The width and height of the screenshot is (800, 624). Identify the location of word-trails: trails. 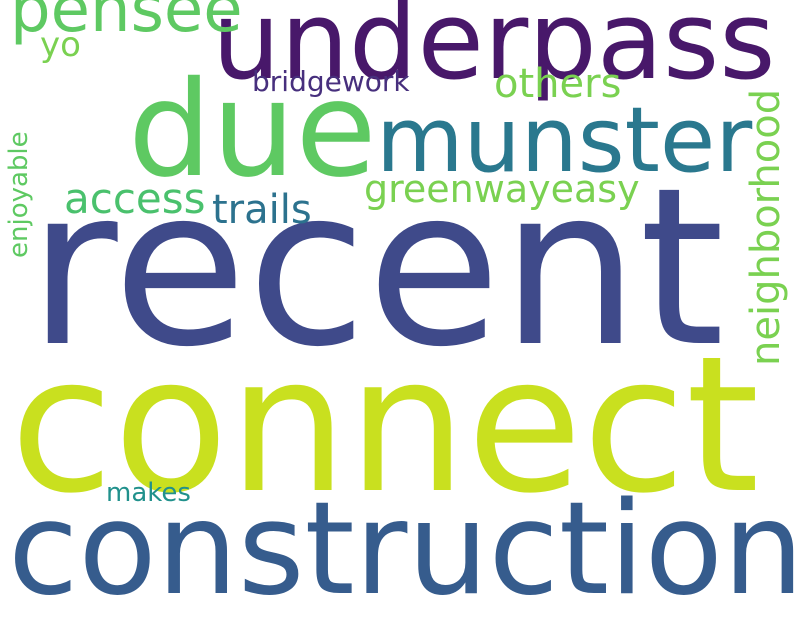
(262, 210).